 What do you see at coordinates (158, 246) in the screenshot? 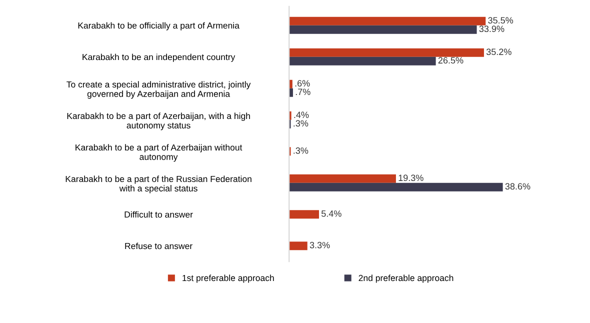
I see `y-tick-label: Refuse to answer` at bounding box center [158, 246].